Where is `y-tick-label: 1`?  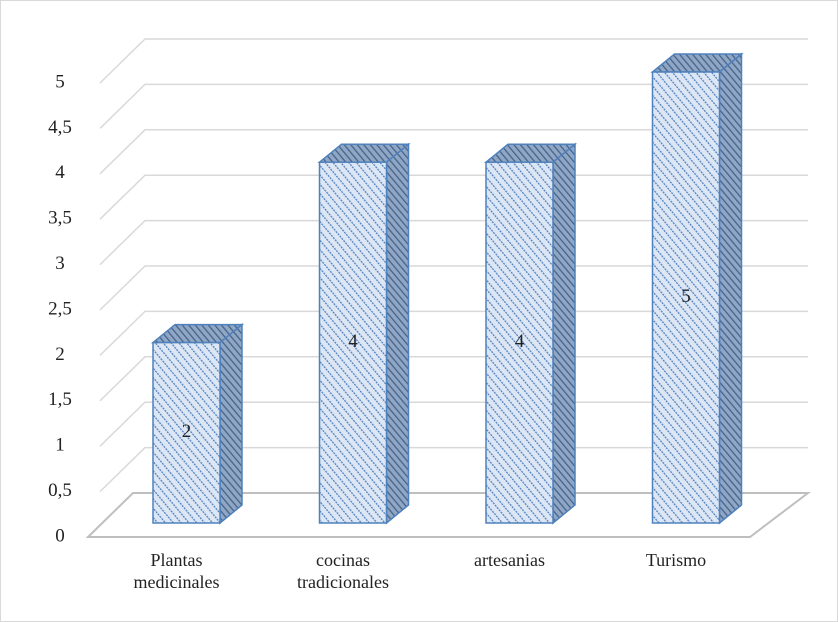
y-tick-label: 1 is located at coordinates (60, 445).